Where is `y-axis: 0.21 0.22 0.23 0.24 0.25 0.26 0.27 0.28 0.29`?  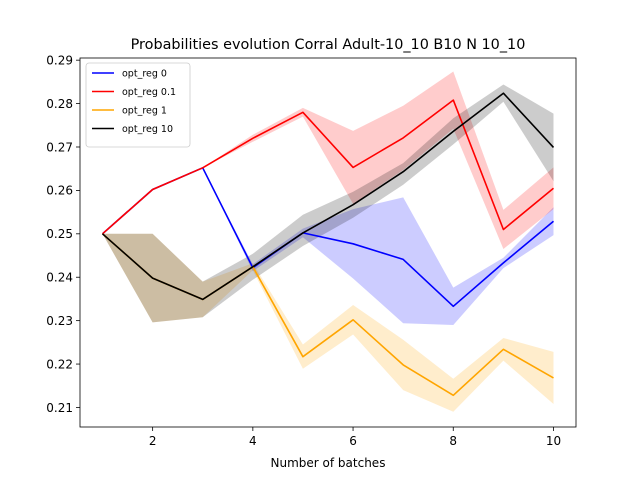 y-axis: 0.21 0.22 0.23 0.24 0.25 0.26 0.27 0.28 0.29 is located at coordinates (63, 234).